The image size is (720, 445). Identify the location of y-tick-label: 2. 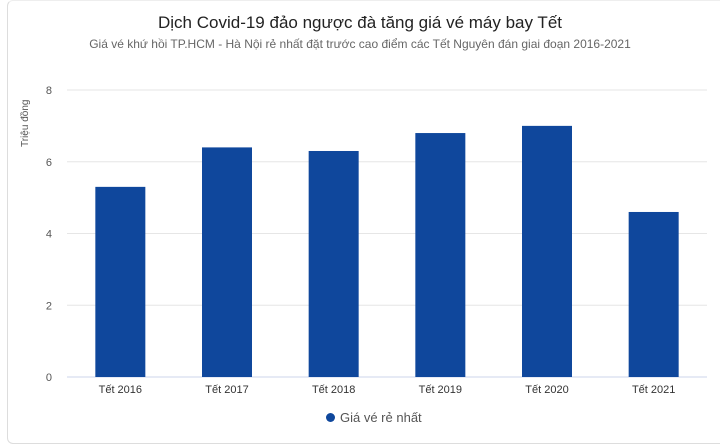
(49, 306).